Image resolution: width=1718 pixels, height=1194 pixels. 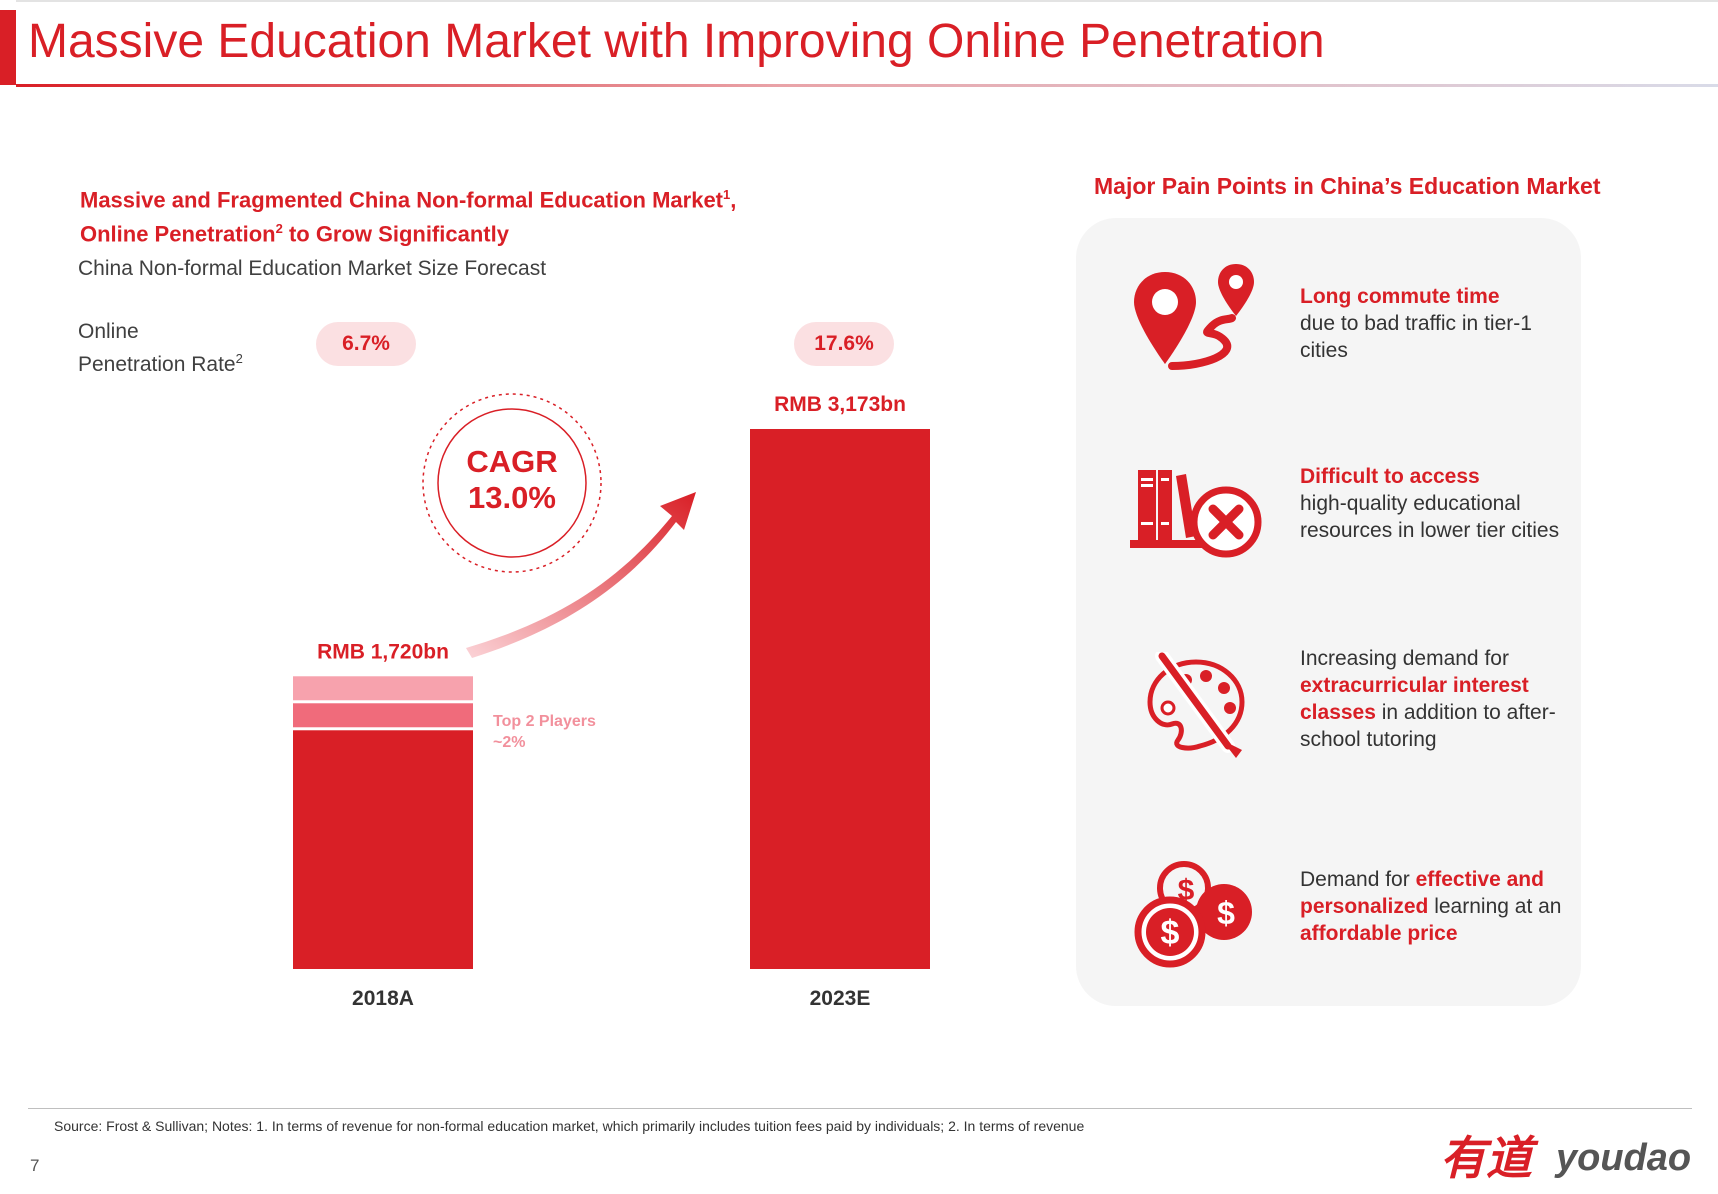 I want to click on pain-point-1-text-1: Long commute time, so click(x=1400, y=296).